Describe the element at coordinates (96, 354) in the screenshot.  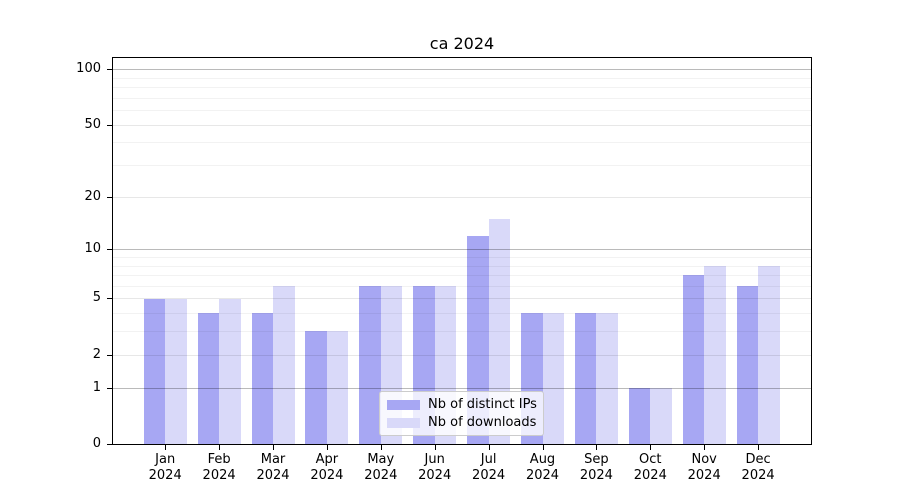
I see `y-tick-label: 2` at that location.